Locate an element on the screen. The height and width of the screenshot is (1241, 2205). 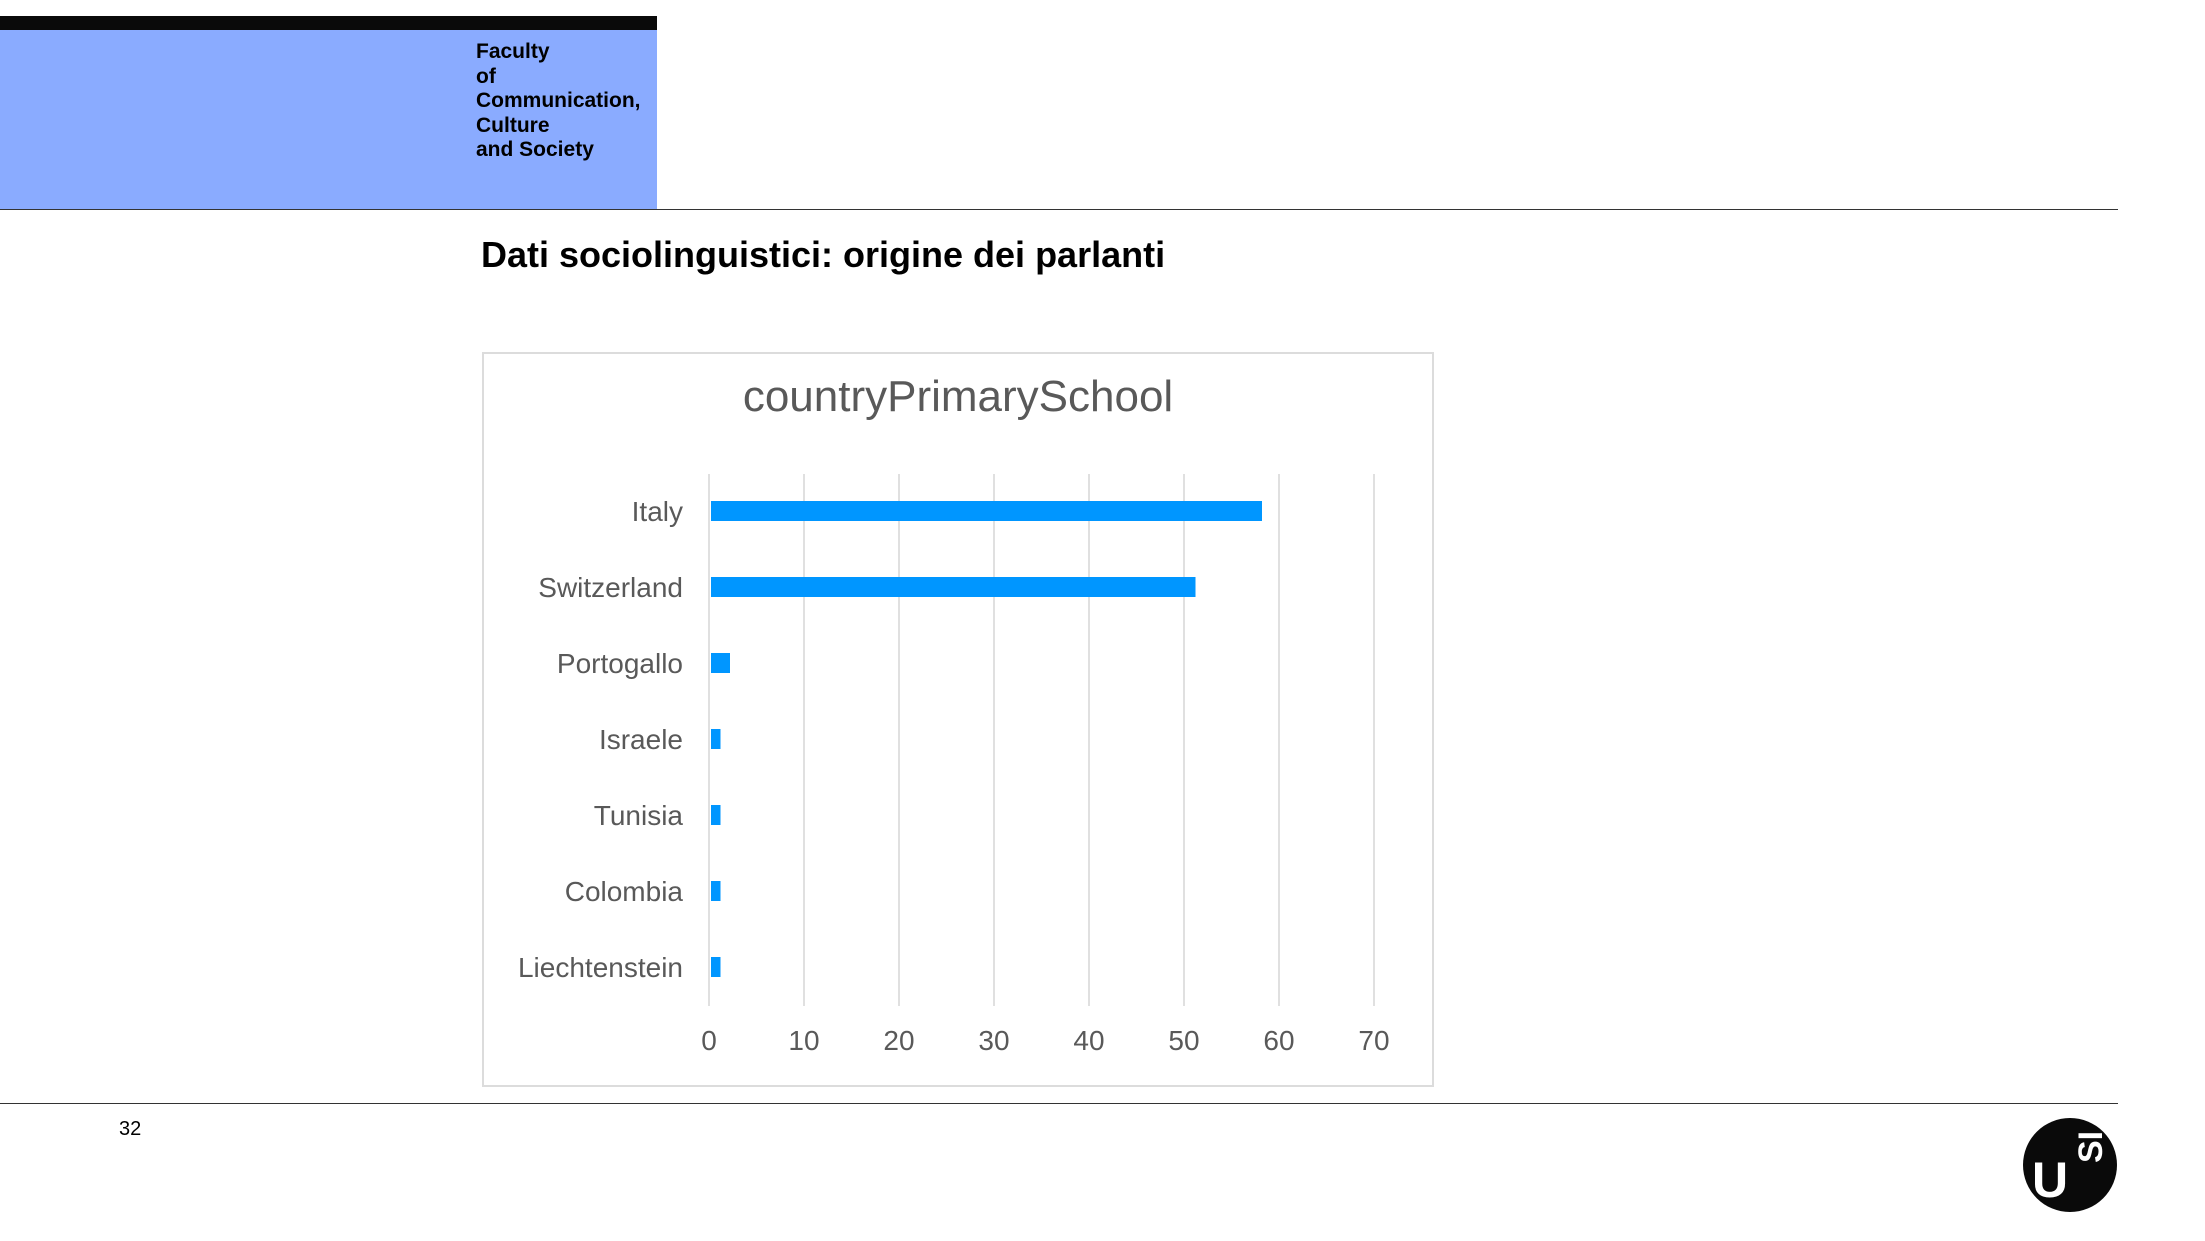
category-label: Italy is located at coordinates (657, 511).